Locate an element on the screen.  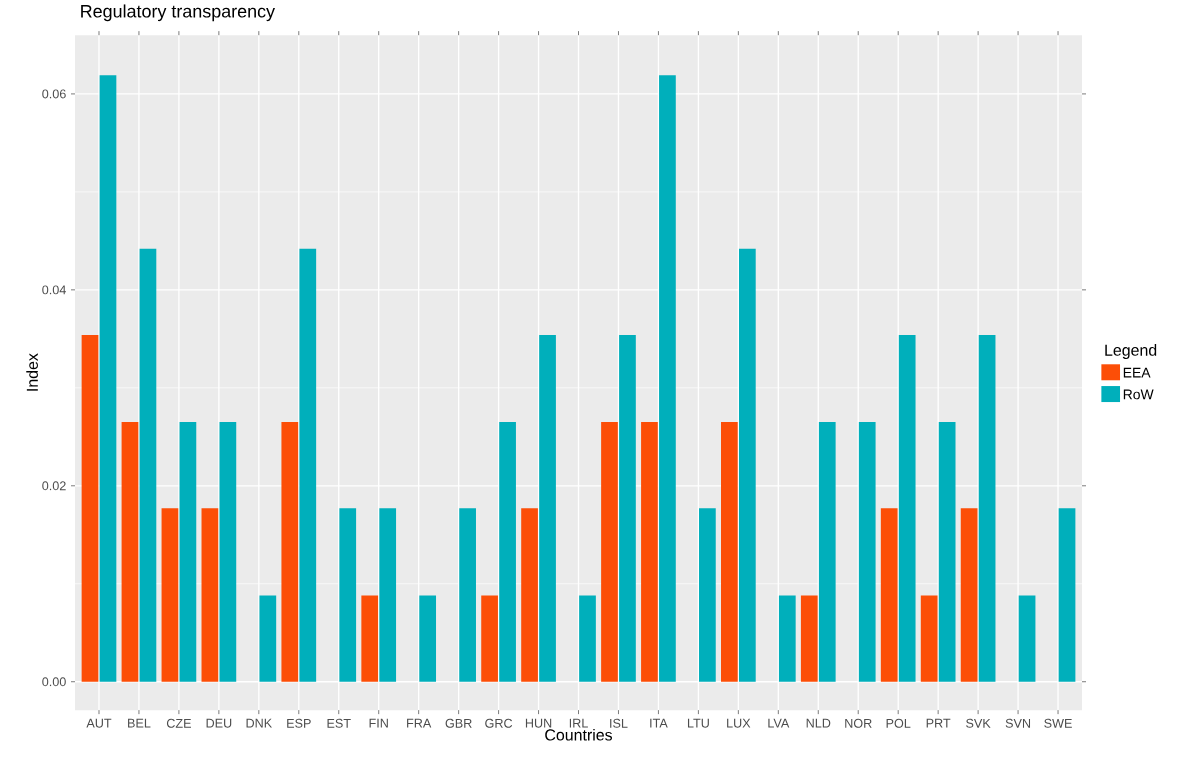
x-tick-label: CZE is located at coordinates (178, 723).